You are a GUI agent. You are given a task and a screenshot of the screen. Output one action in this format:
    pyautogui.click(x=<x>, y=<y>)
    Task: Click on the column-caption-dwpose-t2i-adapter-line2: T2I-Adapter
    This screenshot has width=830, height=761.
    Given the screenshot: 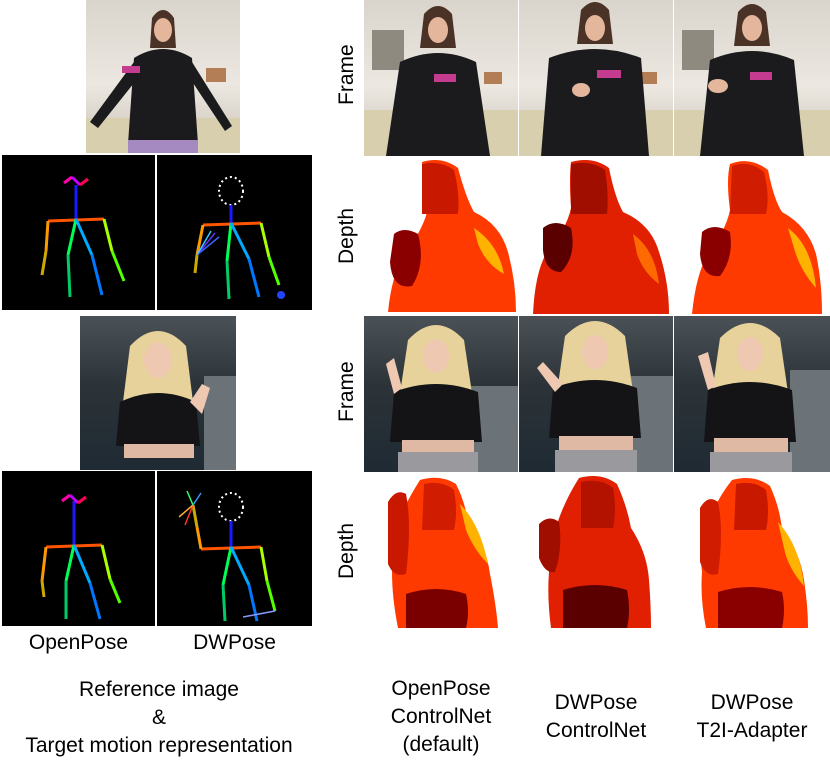 What is the action you would take?
    pyautogui.click(x=752, y=730)
    